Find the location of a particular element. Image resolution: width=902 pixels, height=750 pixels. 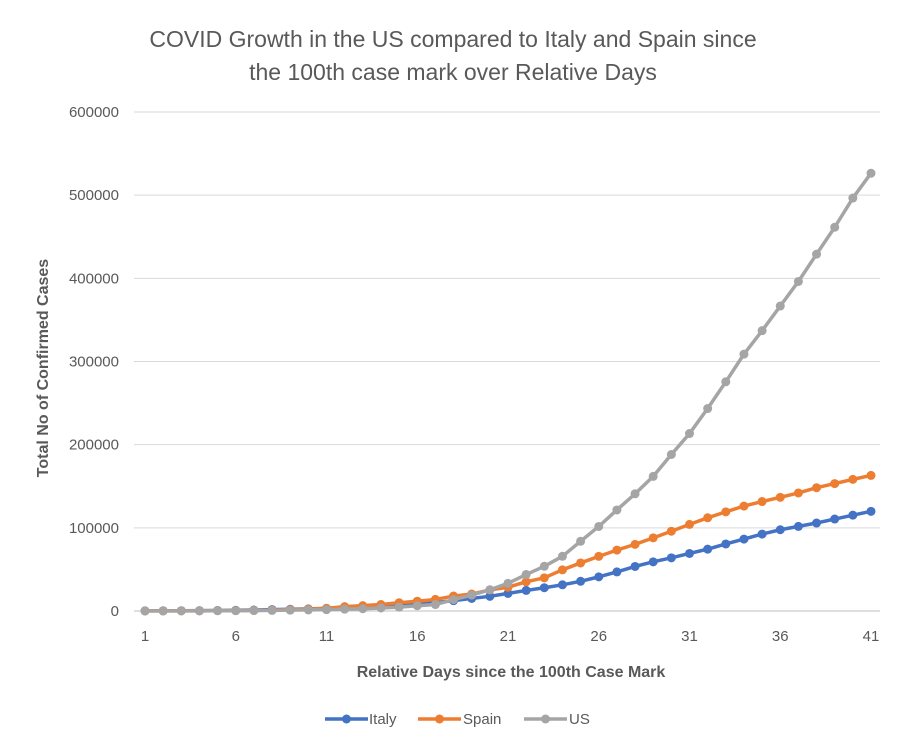

x-axis-ticks: 1 6 11 16 21 26 31 36 41 is located at coordinates (510, 636).